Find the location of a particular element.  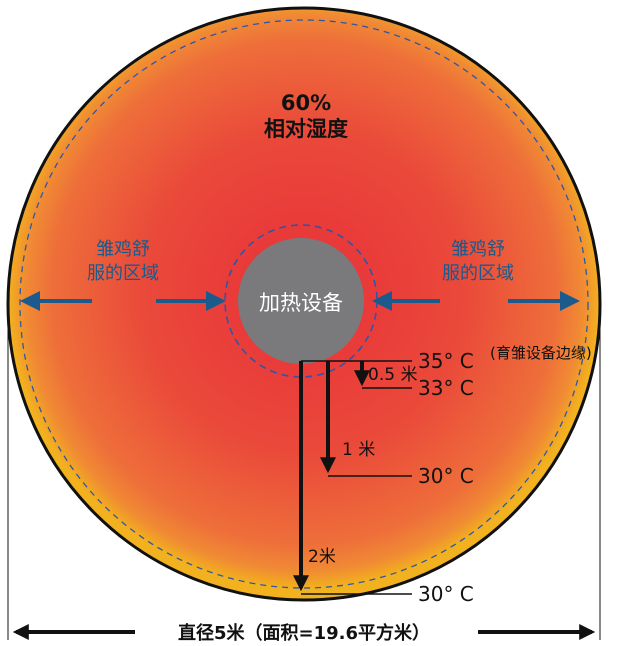

temp-35c: 35° C is located at coordinates (446, 361).